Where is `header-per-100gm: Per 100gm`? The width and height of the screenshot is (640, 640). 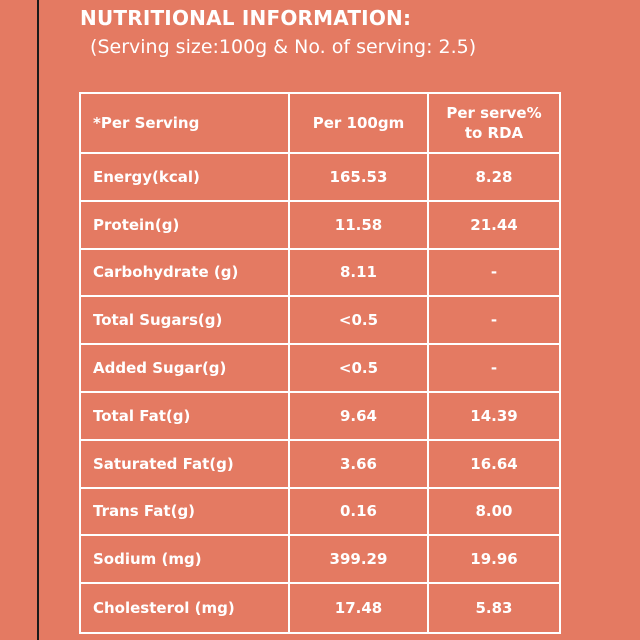 header-per-100gm: Per 100gm is located at coordinates (359, 124).